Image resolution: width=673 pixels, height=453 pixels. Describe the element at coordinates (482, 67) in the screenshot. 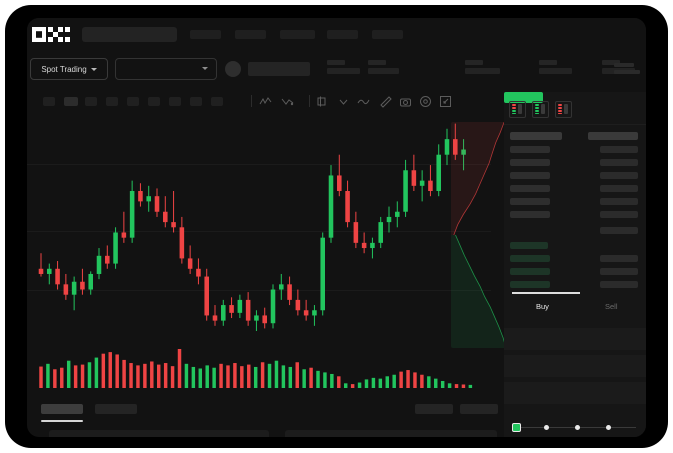

I see `stat-high-24h` at that location.